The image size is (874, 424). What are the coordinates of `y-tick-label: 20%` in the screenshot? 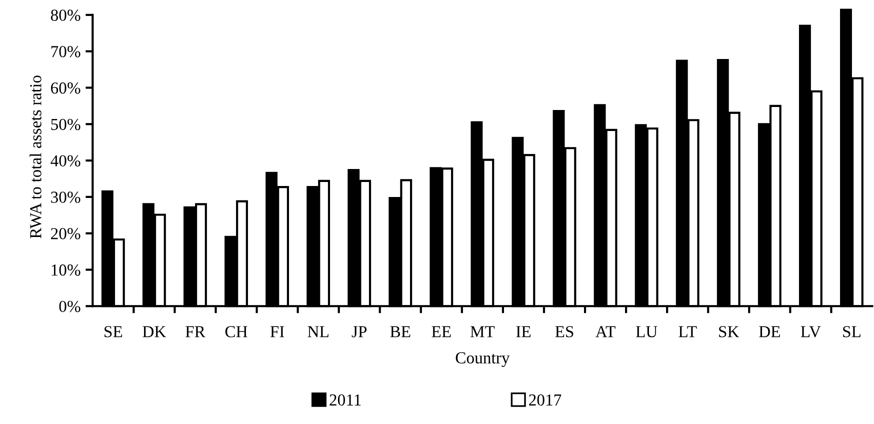 It's located at (65, 234).